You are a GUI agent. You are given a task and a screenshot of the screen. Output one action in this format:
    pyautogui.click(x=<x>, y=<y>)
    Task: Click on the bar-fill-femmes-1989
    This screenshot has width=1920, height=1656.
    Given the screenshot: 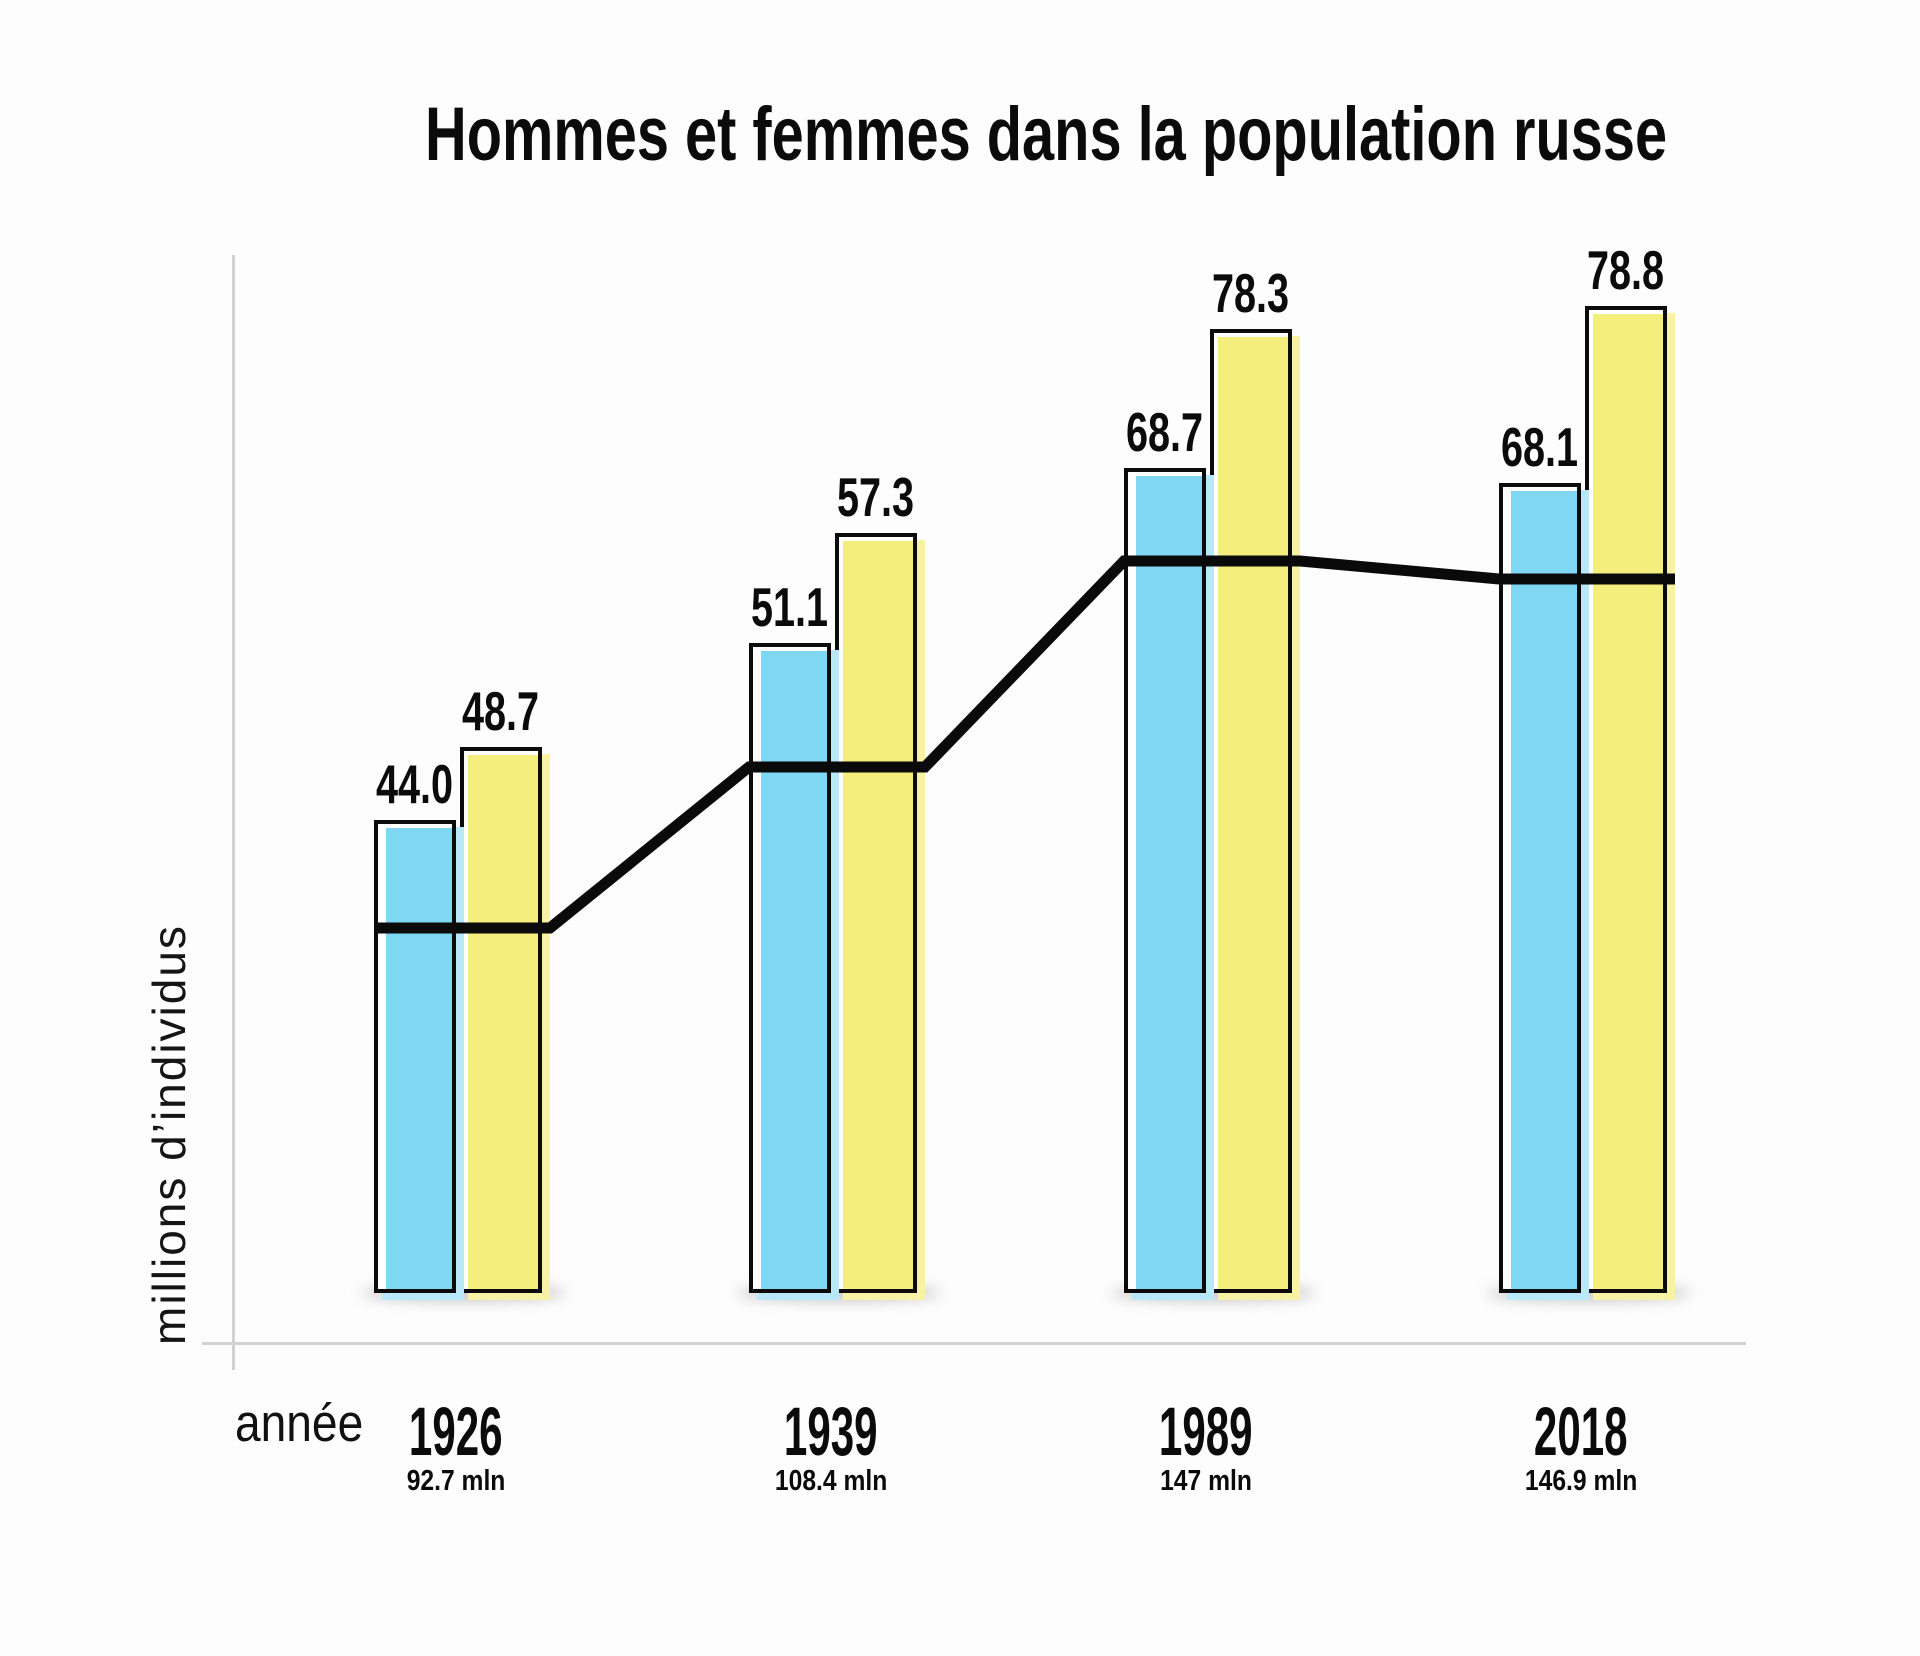 What is the action you would take?
    pyautogui.click(x=1253, y=813)
    